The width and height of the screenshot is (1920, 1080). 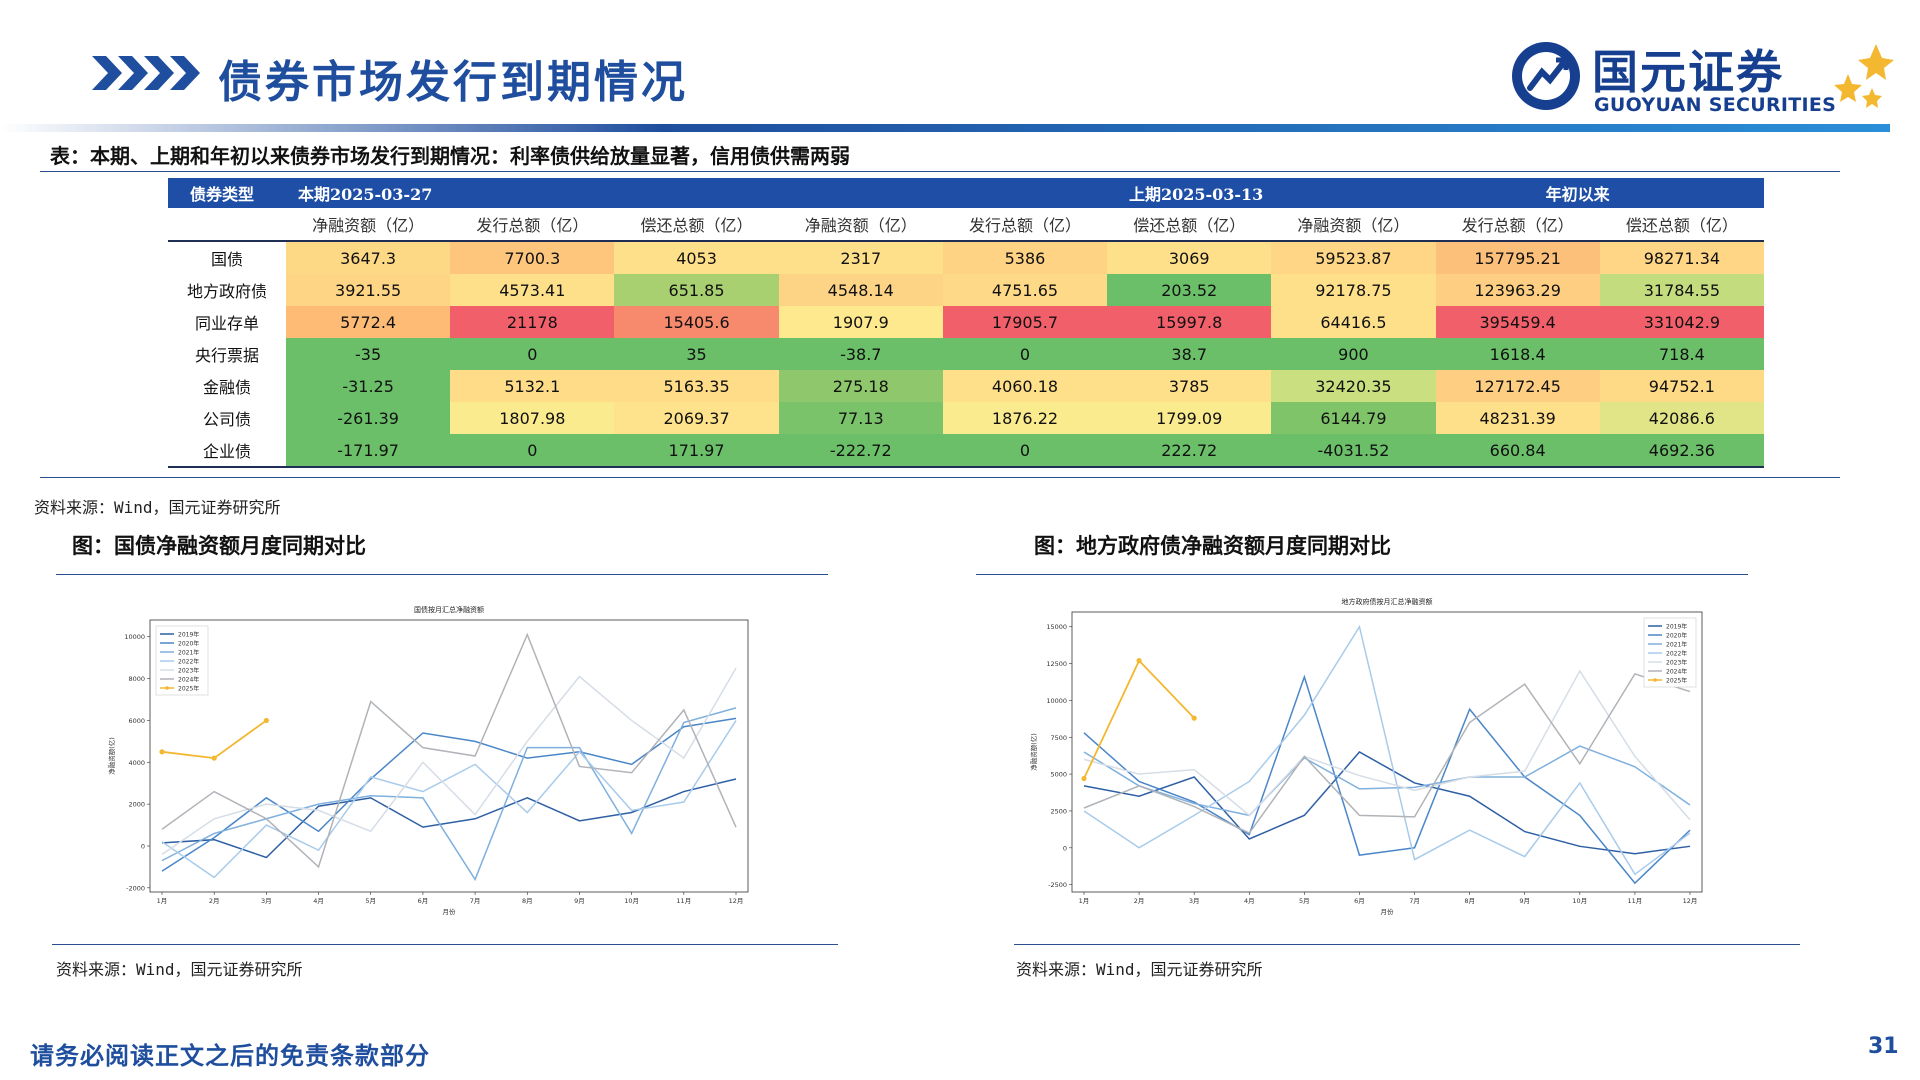 I want to click on table-cell: 660.84, so click(x=1517, y=451).